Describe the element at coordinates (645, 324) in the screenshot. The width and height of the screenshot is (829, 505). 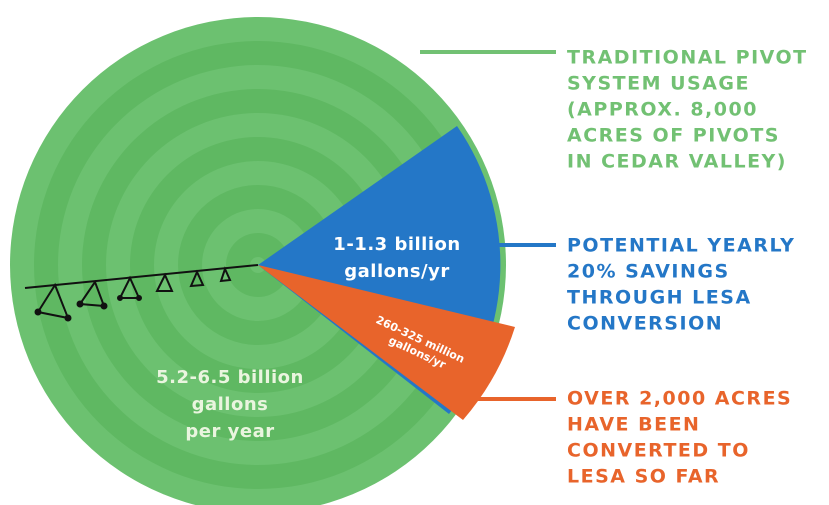
I see `legend-label: CONVERSION` at that location.